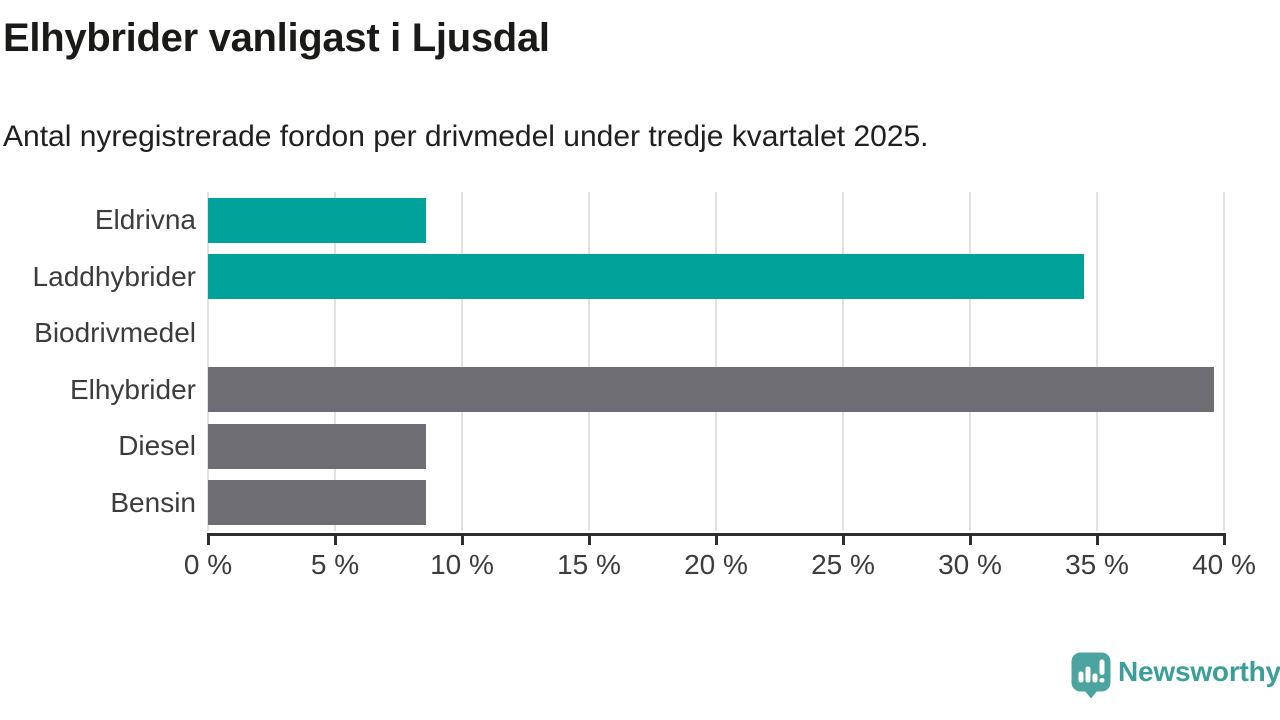  What do you see at coordinates (970, 564) in the screenshot?
I see `x-axis-tick-label-30: 30 %` at bounding box center [970, 564].